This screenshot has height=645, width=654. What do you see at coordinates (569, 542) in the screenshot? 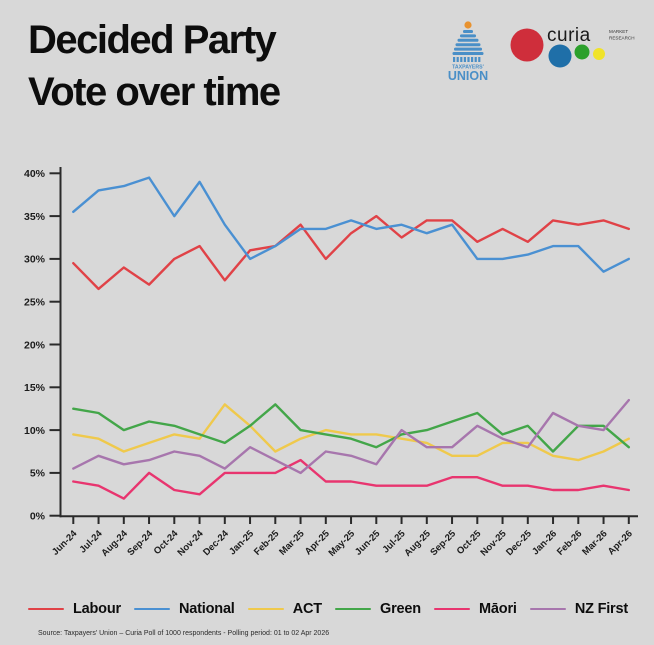
I see `x-tick-label: Feb-26` at bounding box center [569, 542].